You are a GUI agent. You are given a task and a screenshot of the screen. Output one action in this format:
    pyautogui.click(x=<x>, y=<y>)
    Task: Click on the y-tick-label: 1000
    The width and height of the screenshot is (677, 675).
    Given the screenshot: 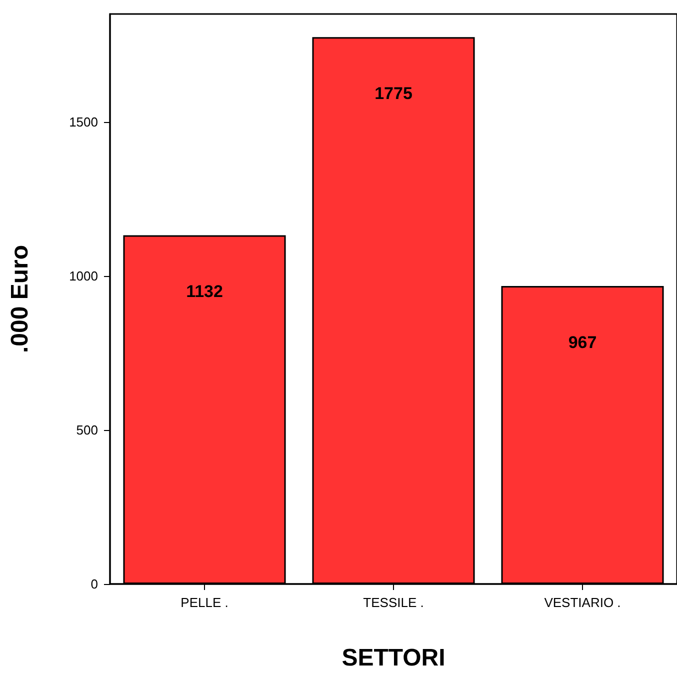 What is the action you would take?
    pyautogui.click(x=83, y=276)
    